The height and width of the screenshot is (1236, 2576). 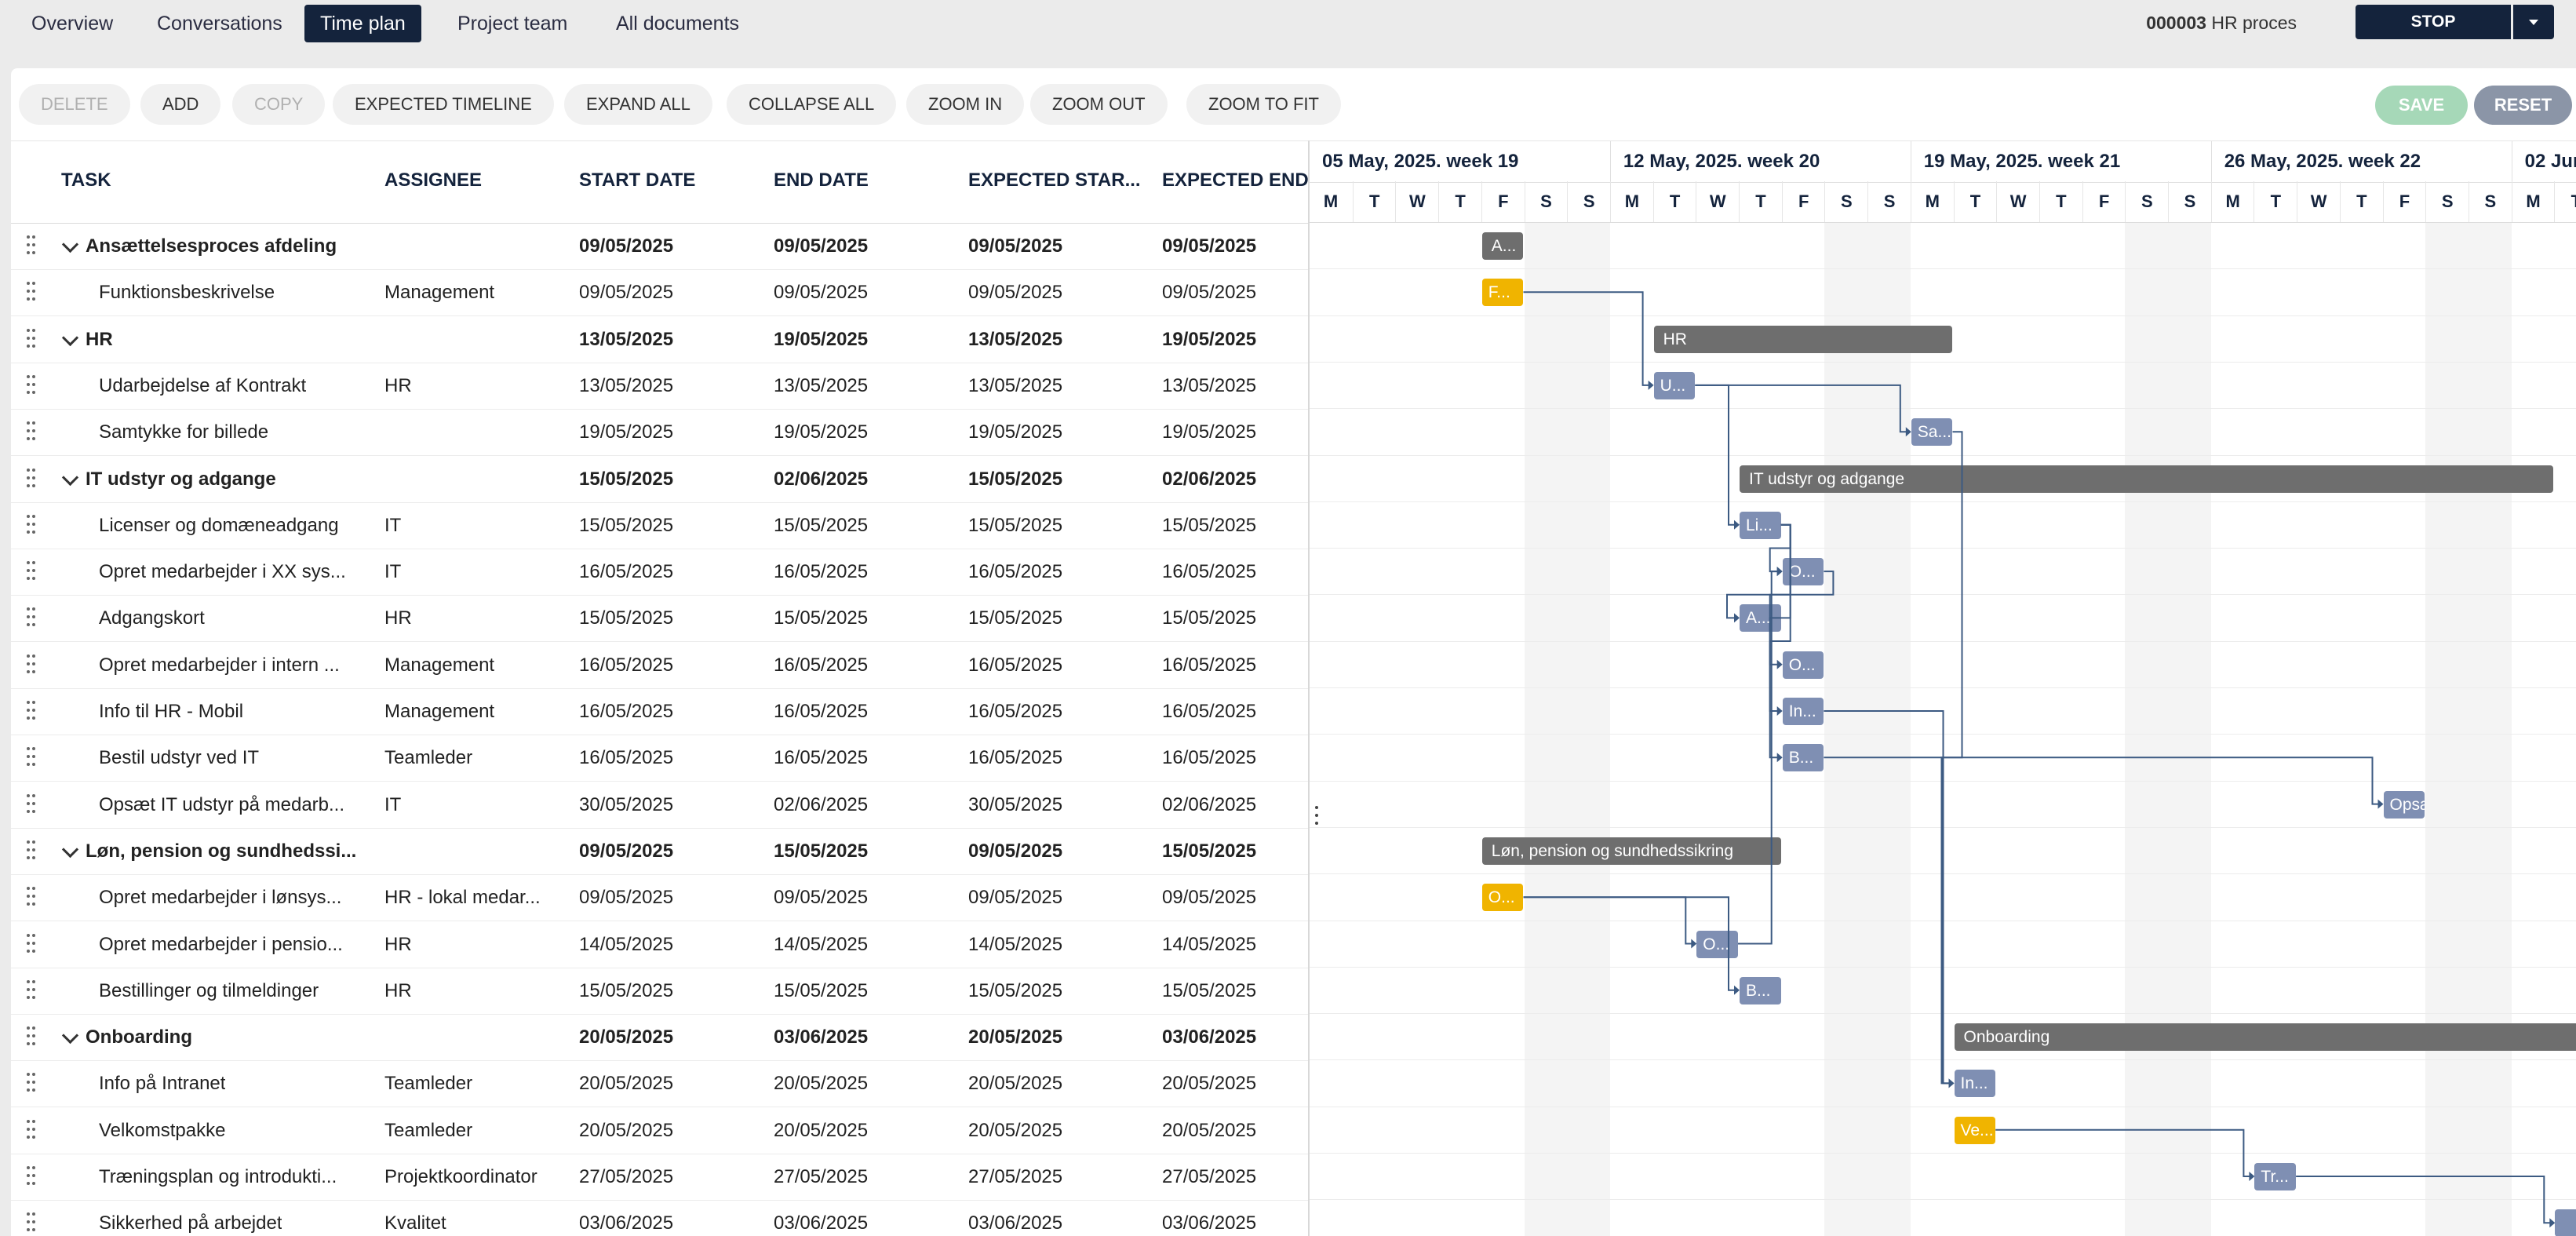 What do you see at coordinates (812, 104) in the screenshot?
I see `collapse-all-button: COLLAPSE ALL` at bounding box center [812, 104].